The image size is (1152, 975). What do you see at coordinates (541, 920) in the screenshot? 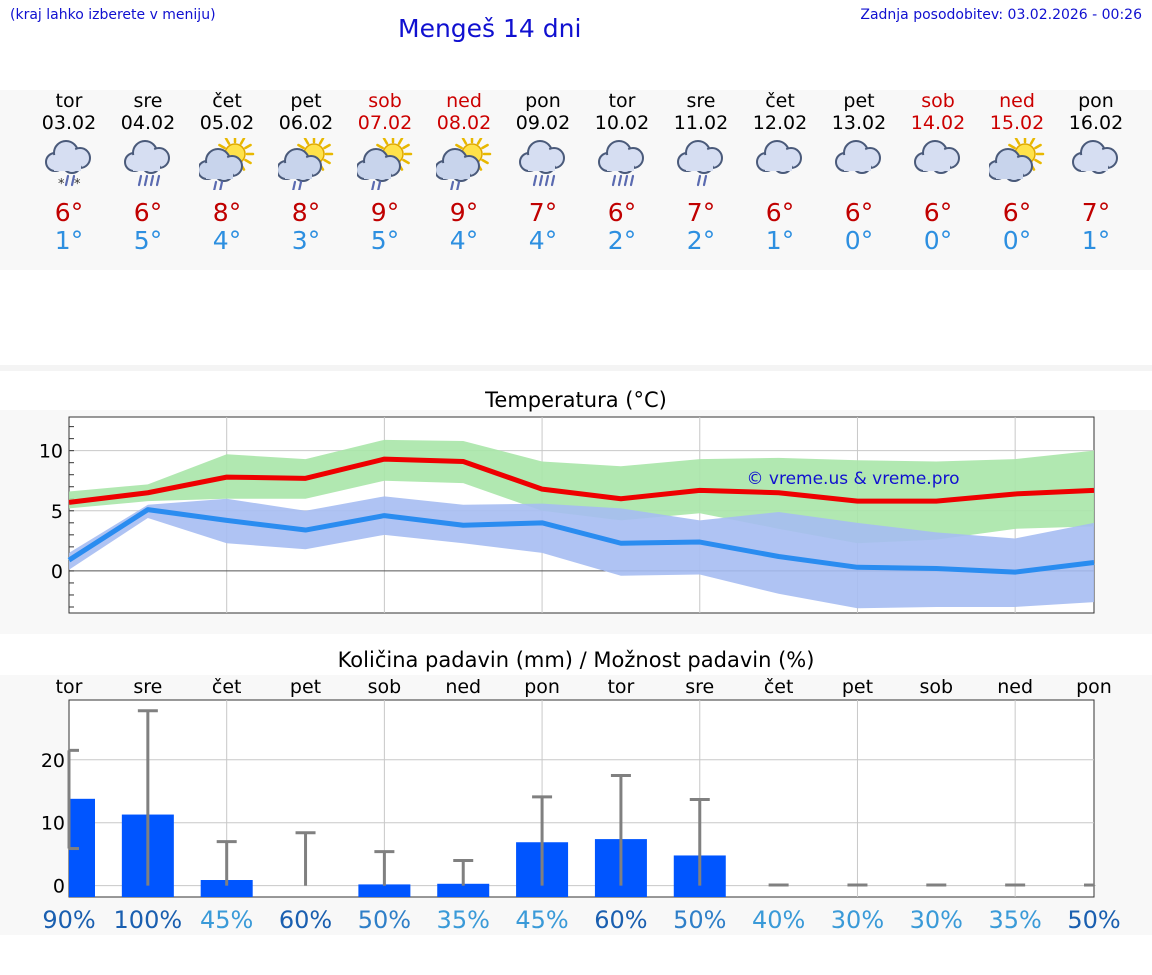
I see `precip-chance-label: 45%` at bounding box center [541, 920].